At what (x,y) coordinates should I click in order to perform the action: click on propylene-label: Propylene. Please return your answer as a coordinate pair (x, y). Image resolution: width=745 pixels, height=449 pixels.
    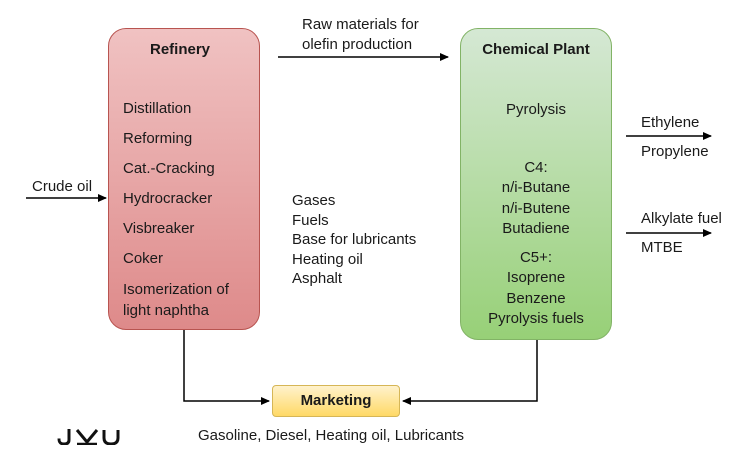
    Looking at the image, I should click on (675, 151).